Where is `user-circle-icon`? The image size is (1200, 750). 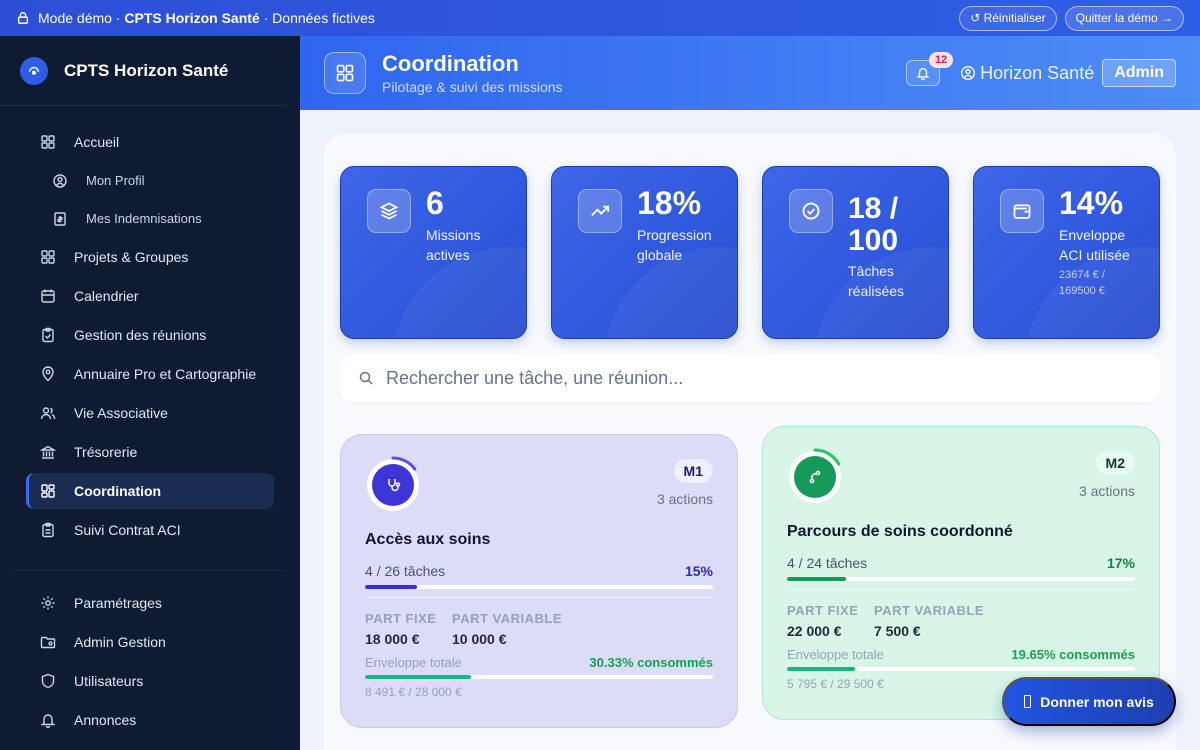
user-circle-icon is located at coordinates (968, 73).